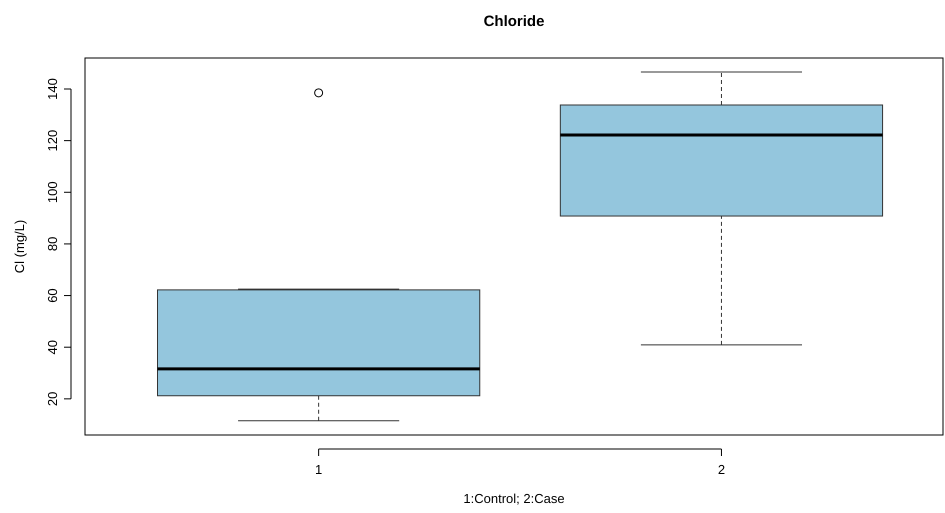 The image size is (945, 513). Describe the element at coordinates (318, 469) in the screenshot. I see `x-tick-label: 1` at that location.